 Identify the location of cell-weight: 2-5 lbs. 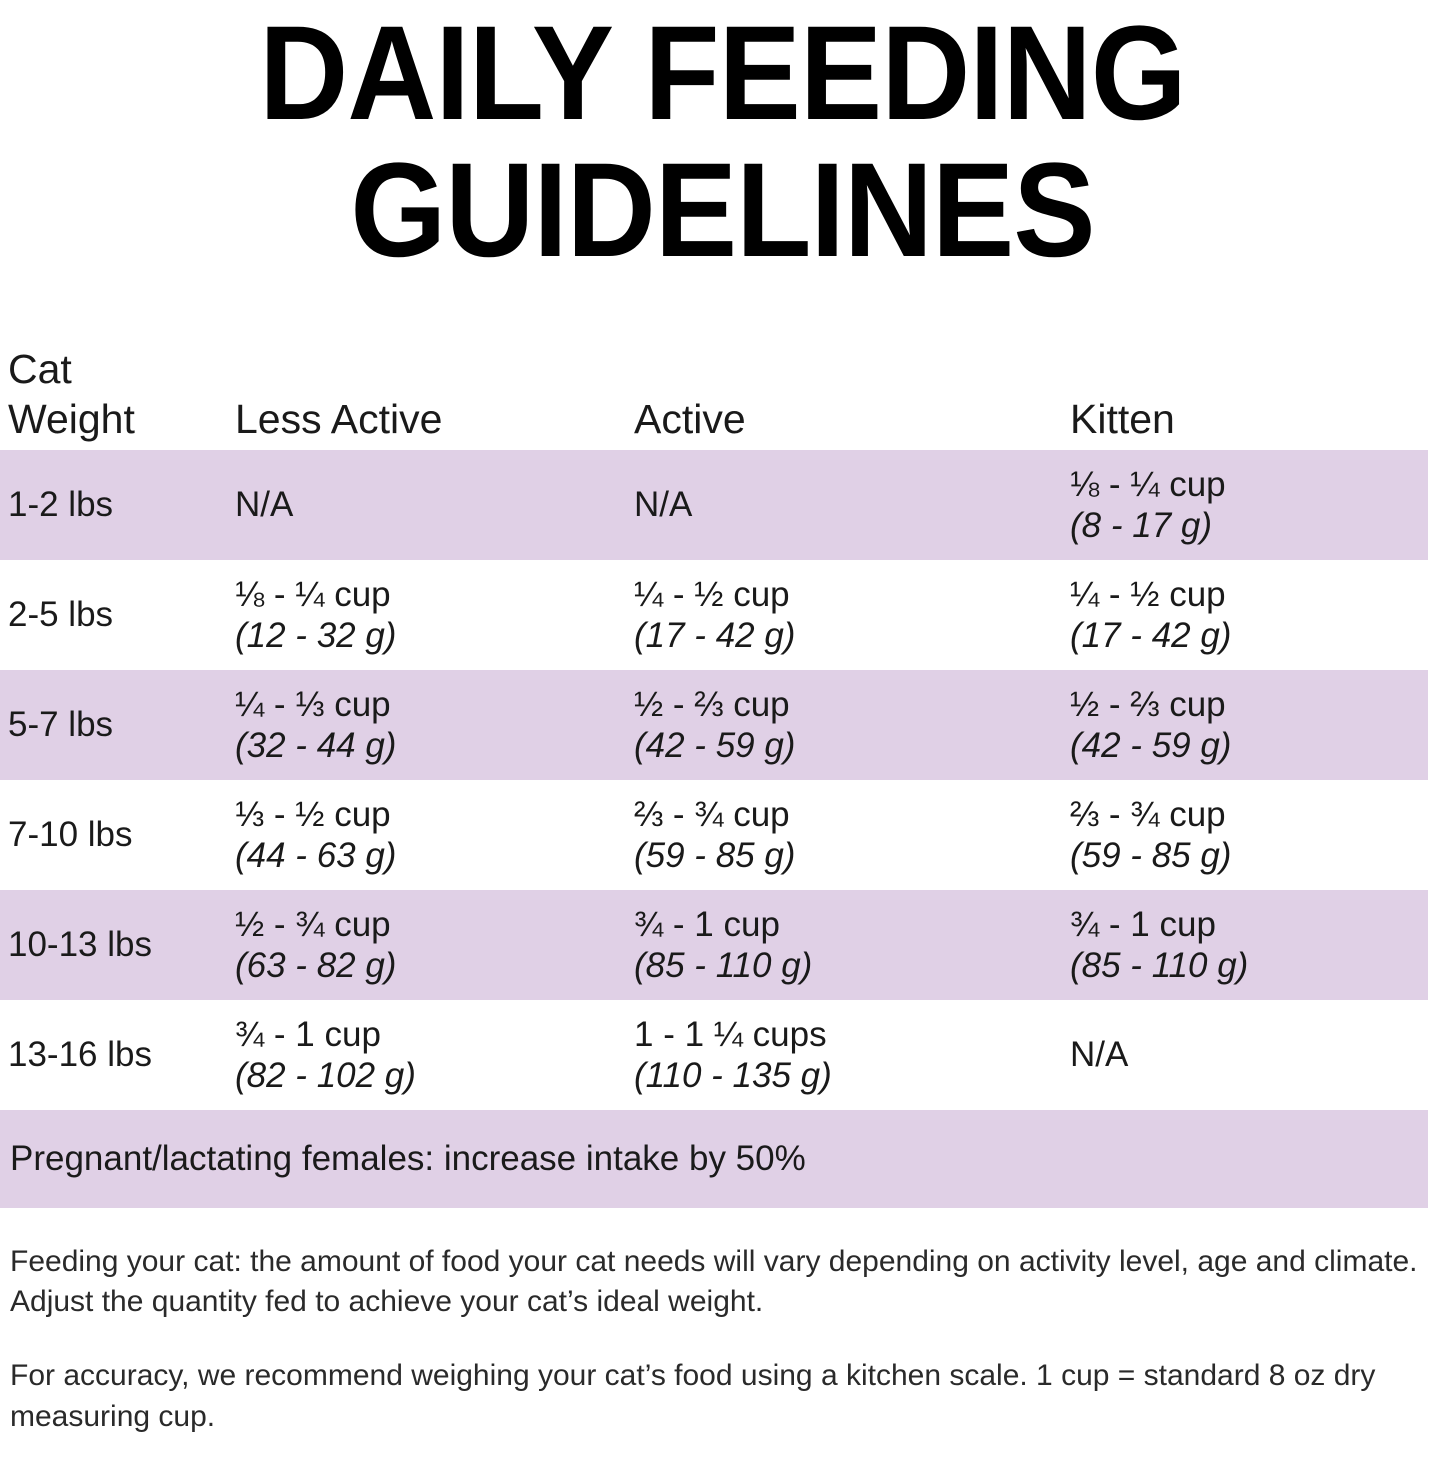
(61, 614).